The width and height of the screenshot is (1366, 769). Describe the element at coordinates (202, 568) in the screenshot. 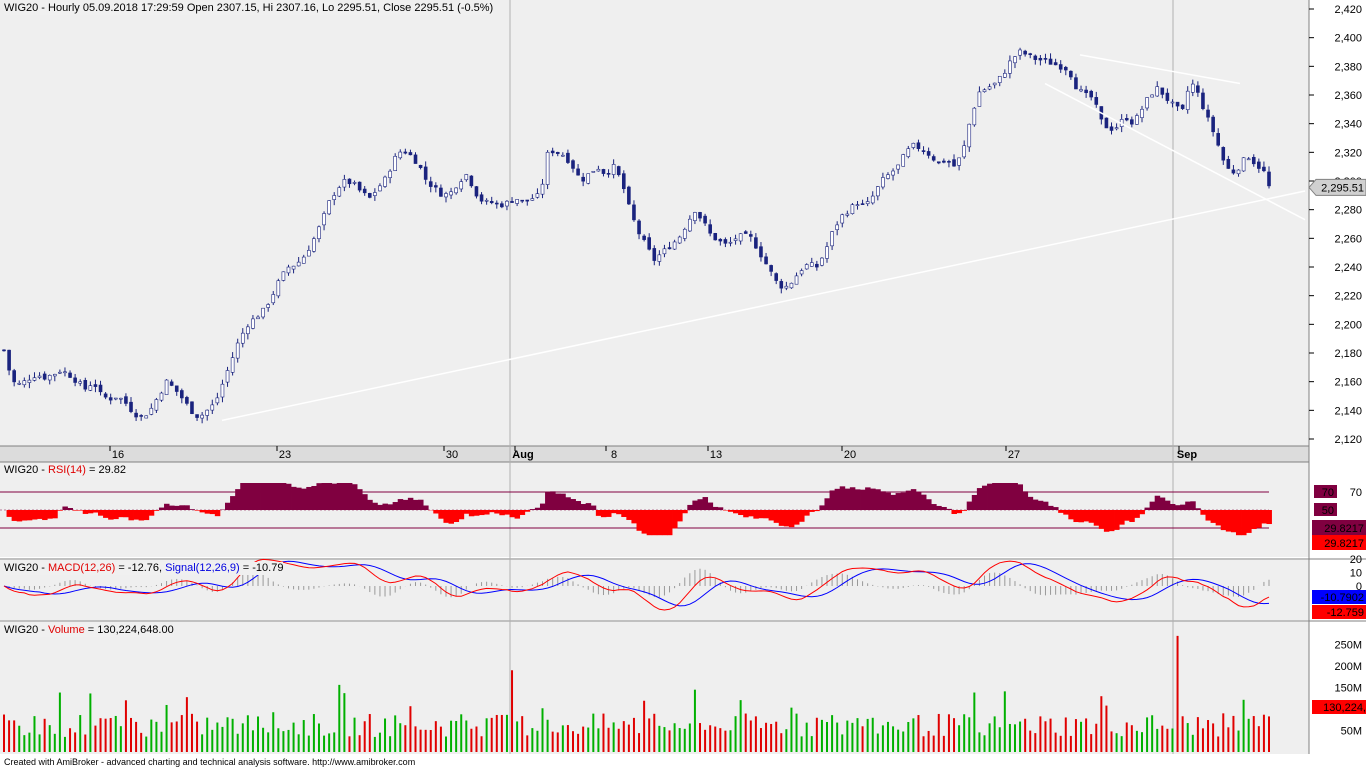

I see `signal-title-name: Signal(12,26,9)` at that location.